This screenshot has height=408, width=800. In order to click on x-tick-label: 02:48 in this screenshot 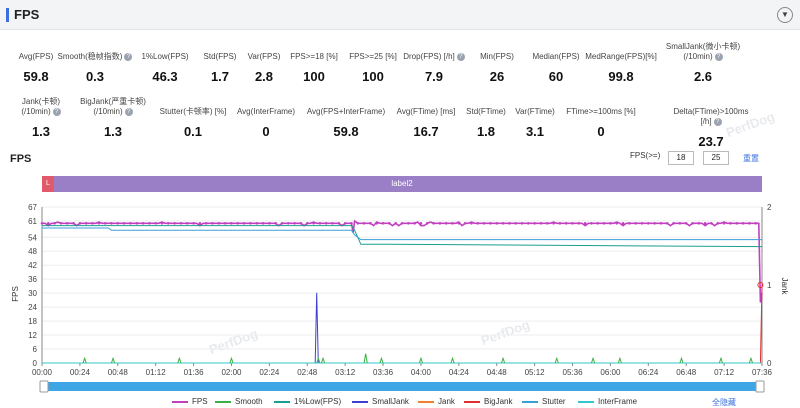, I will do `click(307, 372)`.